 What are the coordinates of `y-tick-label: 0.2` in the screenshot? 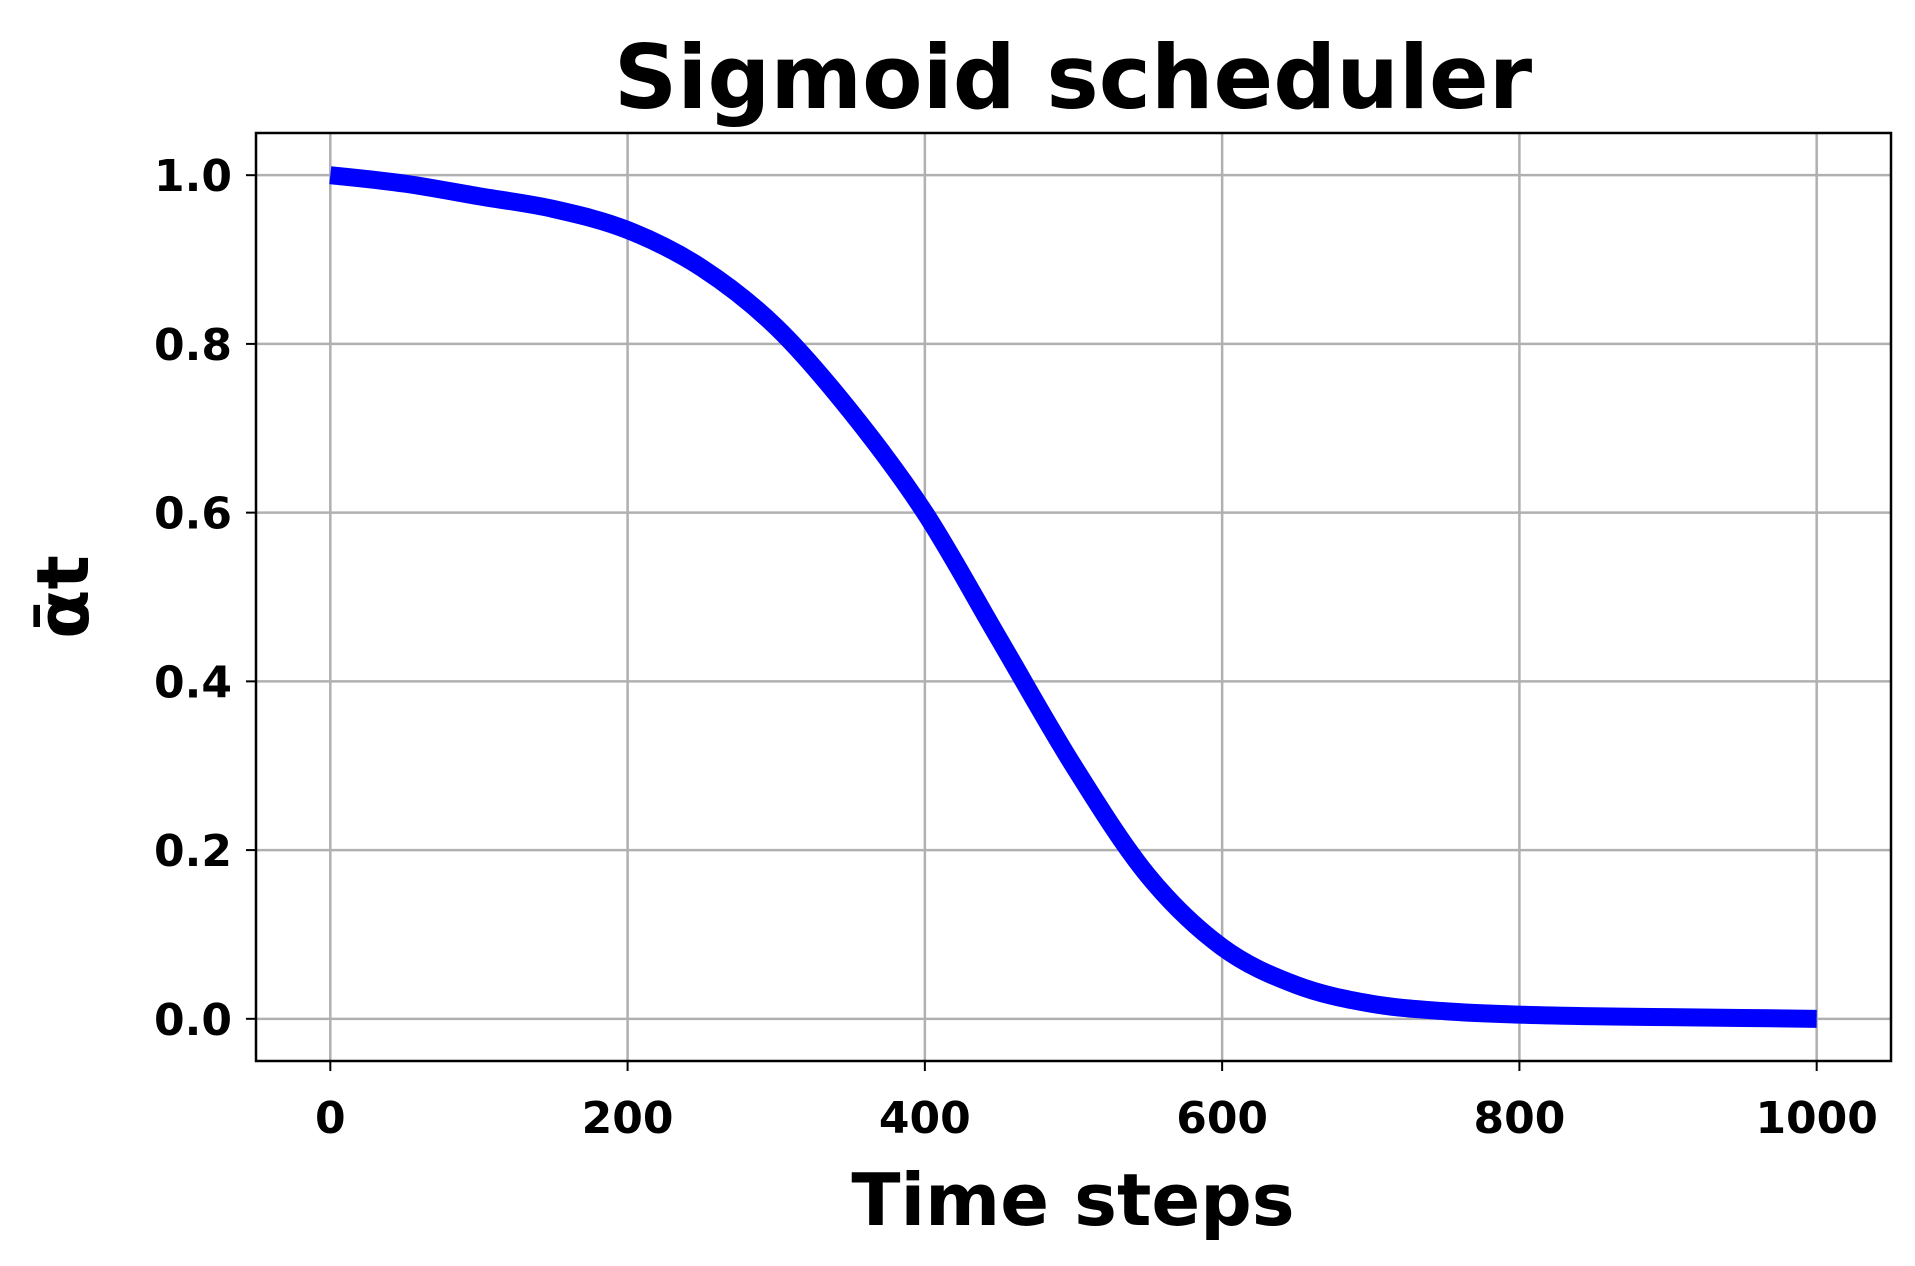 It's located at (193, 851).